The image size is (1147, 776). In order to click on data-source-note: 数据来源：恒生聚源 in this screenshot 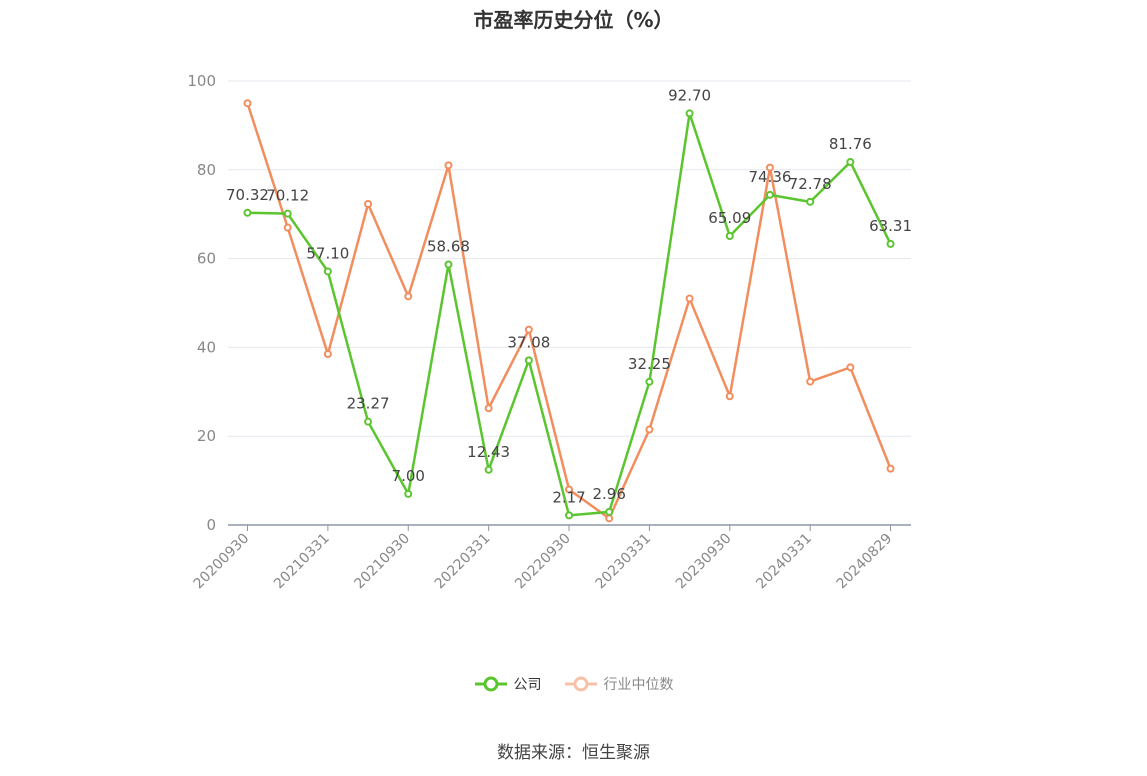, I will do `click(573, 753)`.